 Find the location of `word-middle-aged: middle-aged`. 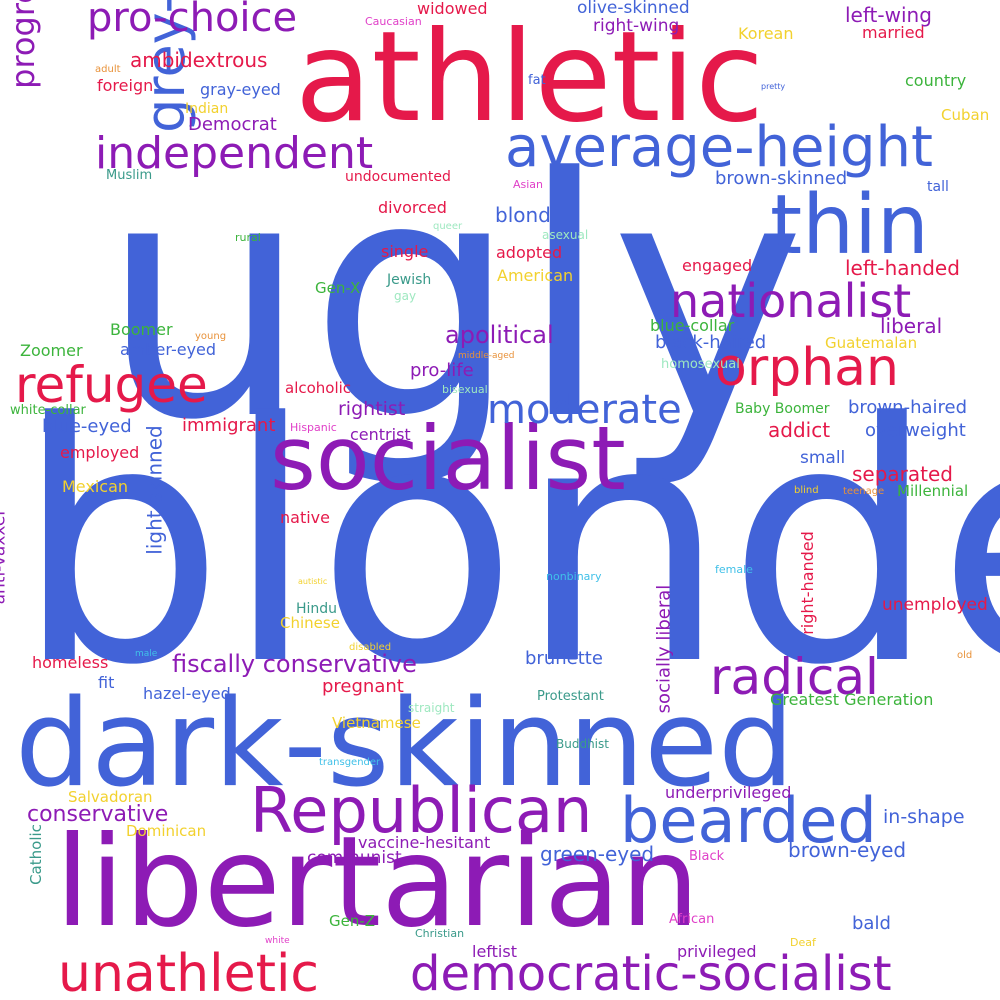

word-middle-aged: middle-aged is located at coordinates (486, 356).